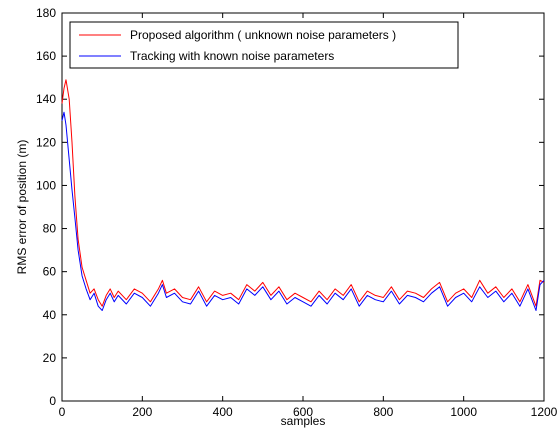 The height and width of the screenshot is (432, 560). What do you see at coordinates (223, 412) in the screenshot?
I see `x-tick-label: 400` at bounding box center [223, 412].